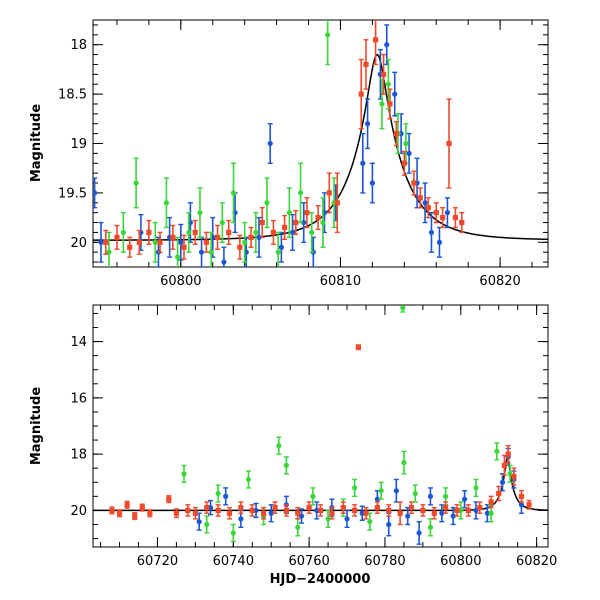  I want to click on top-y-axis-label: Magnitude, so click(36, 143).